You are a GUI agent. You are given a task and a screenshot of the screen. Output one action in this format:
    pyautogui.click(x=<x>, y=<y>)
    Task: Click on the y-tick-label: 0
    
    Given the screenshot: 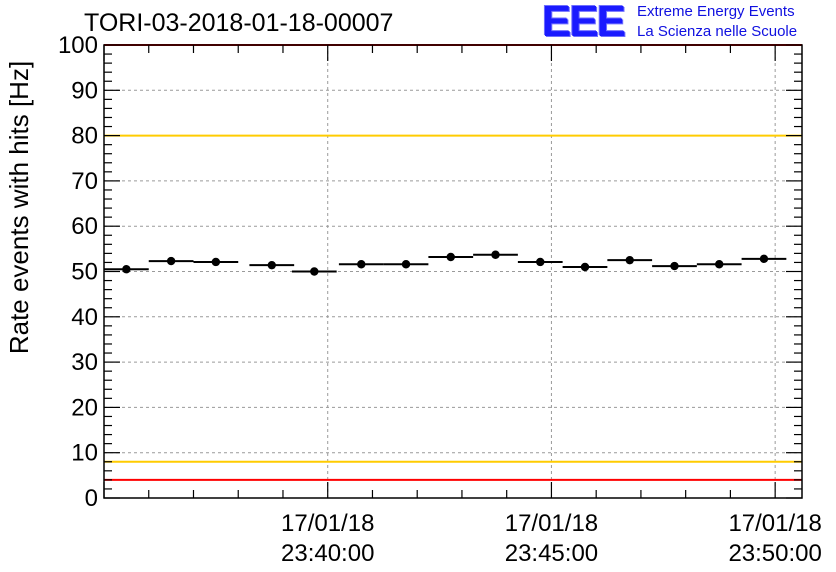 What is the action you would take?
    pyautogui.click(x=91, y=498)
    